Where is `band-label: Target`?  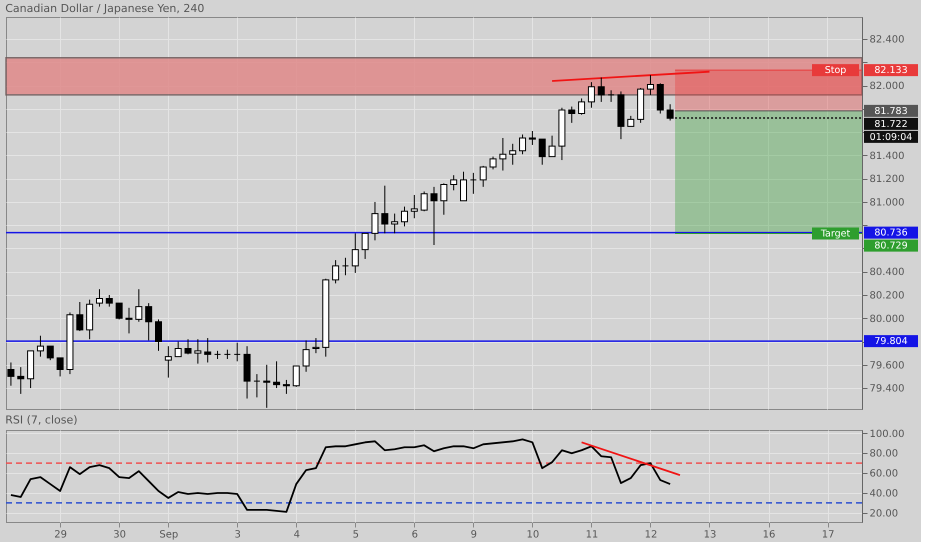 band-label: Target is located at coordinates (835, 234).